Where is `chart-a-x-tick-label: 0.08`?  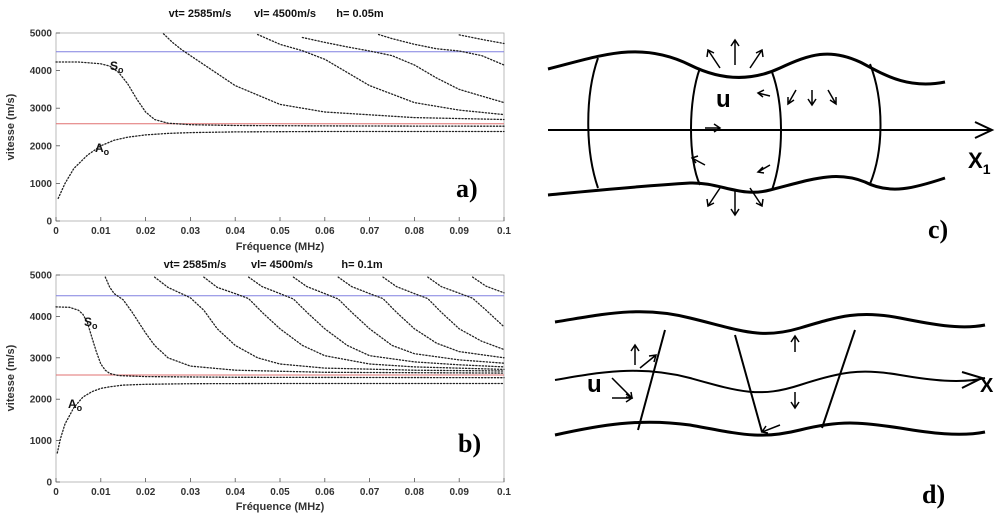
chart-a-x-tick-label: 0.08 is located at coordinates (415, 231).